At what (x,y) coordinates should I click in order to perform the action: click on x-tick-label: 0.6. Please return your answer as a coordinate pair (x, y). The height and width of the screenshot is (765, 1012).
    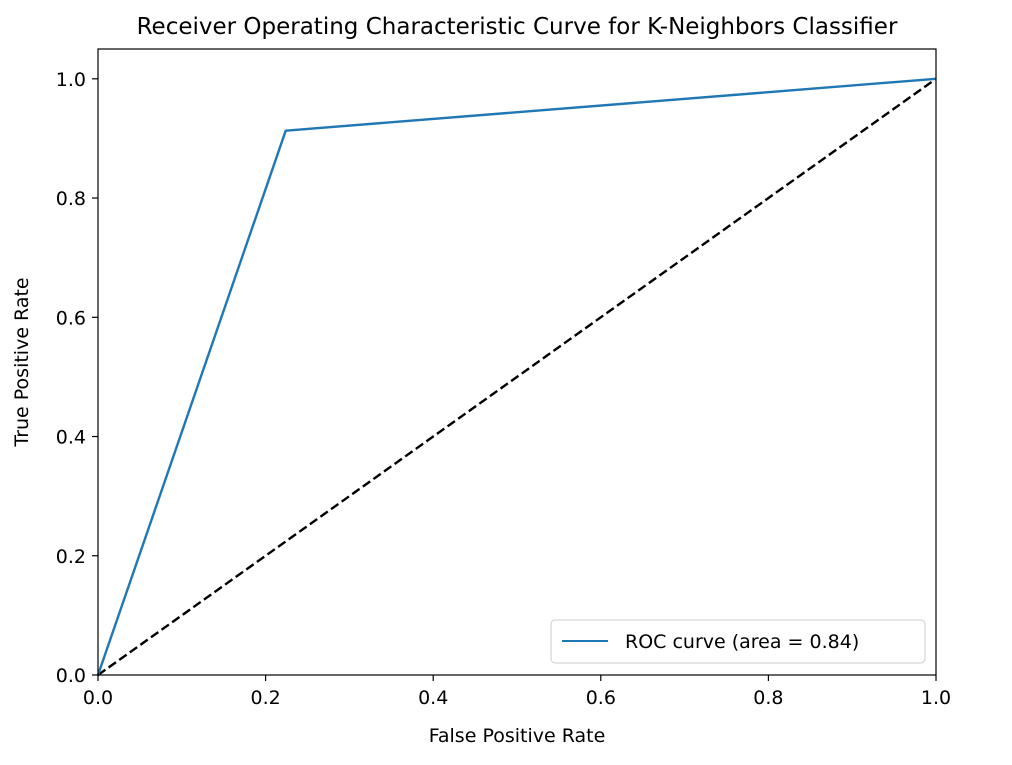
    Looking at the image, I should click on (601, 698).